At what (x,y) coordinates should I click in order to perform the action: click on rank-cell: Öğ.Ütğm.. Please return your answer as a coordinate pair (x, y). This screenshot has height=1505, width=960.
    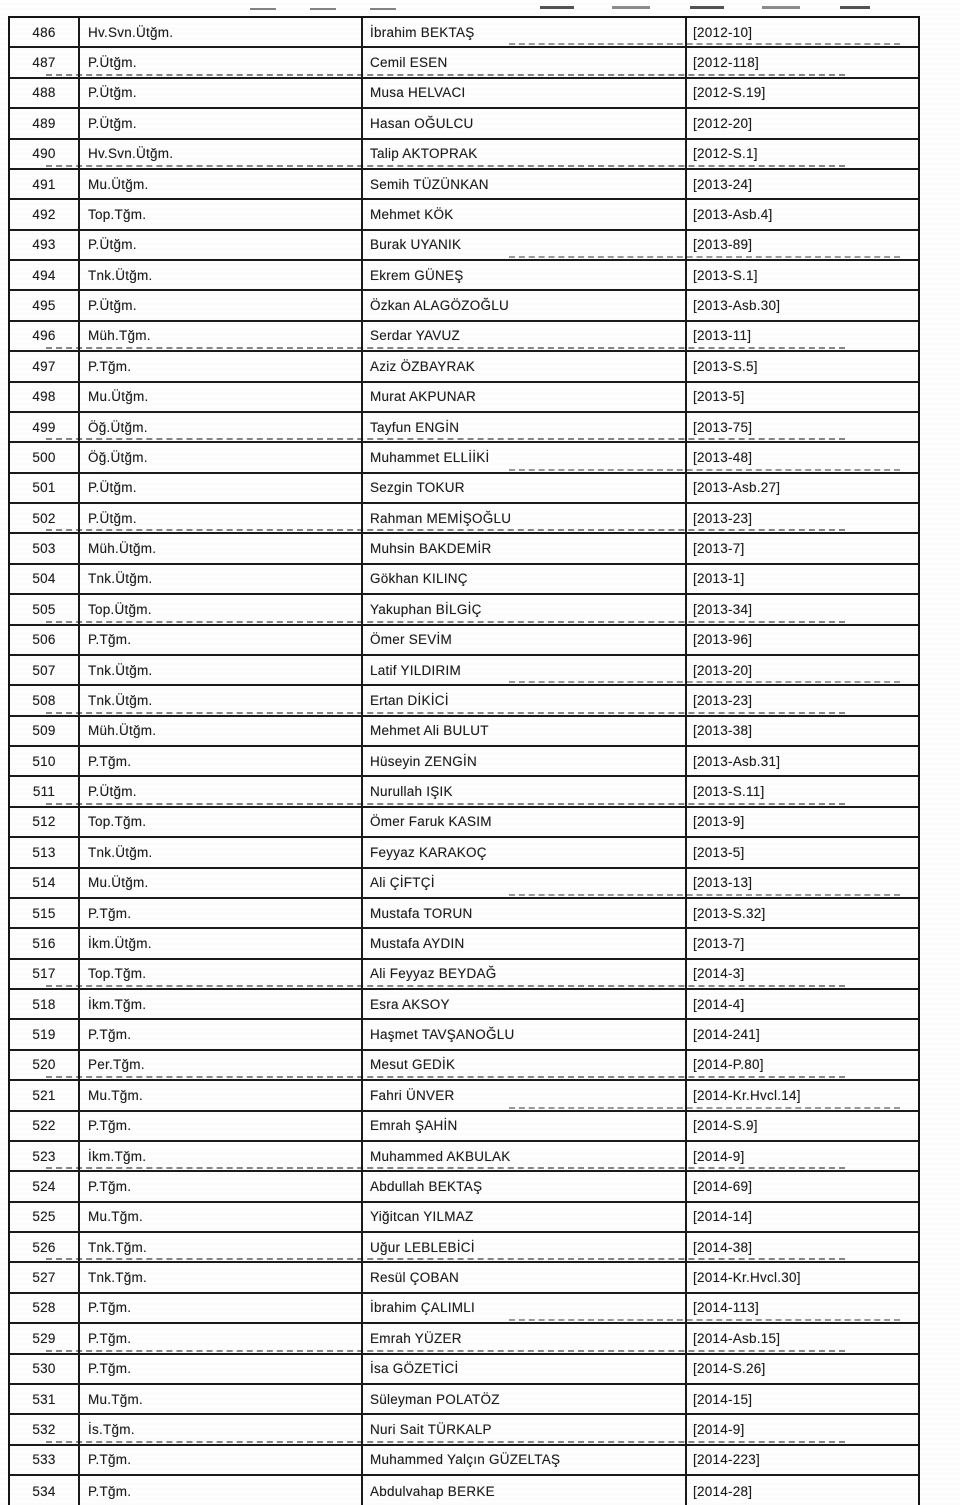
    Looking at the image, I should click on (221, 427).